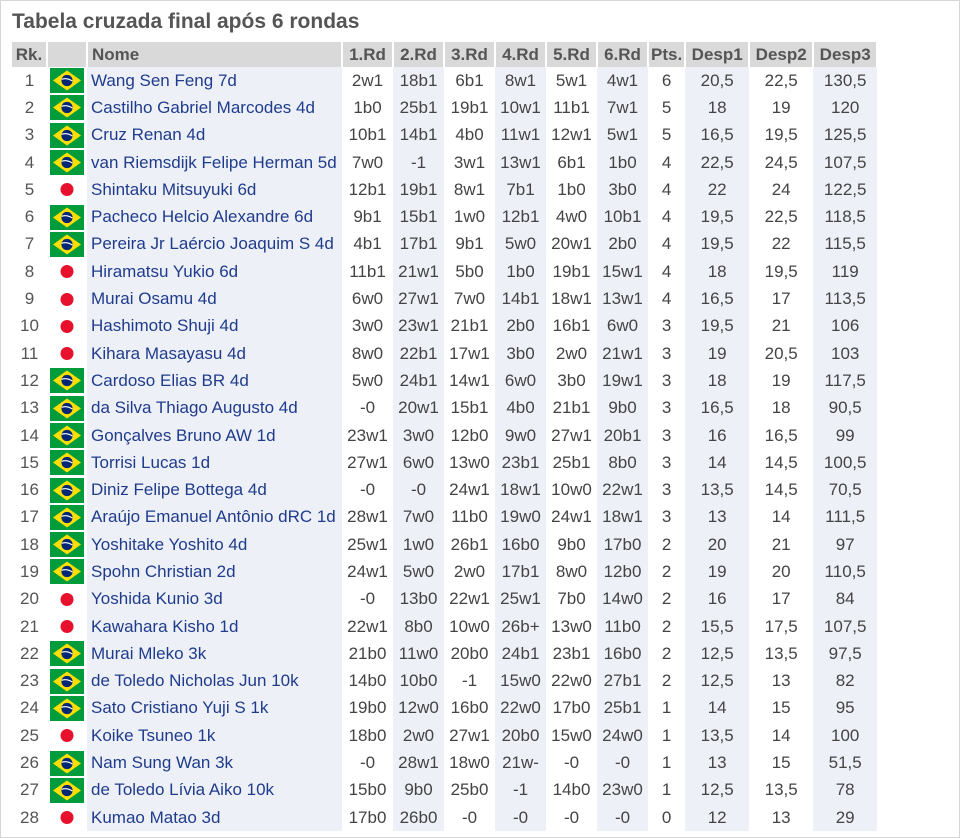  What do you see at coordinates (622, 463) in the screenshot?
I see `round-6-result: 8b0` at bounding box center [622, 463].